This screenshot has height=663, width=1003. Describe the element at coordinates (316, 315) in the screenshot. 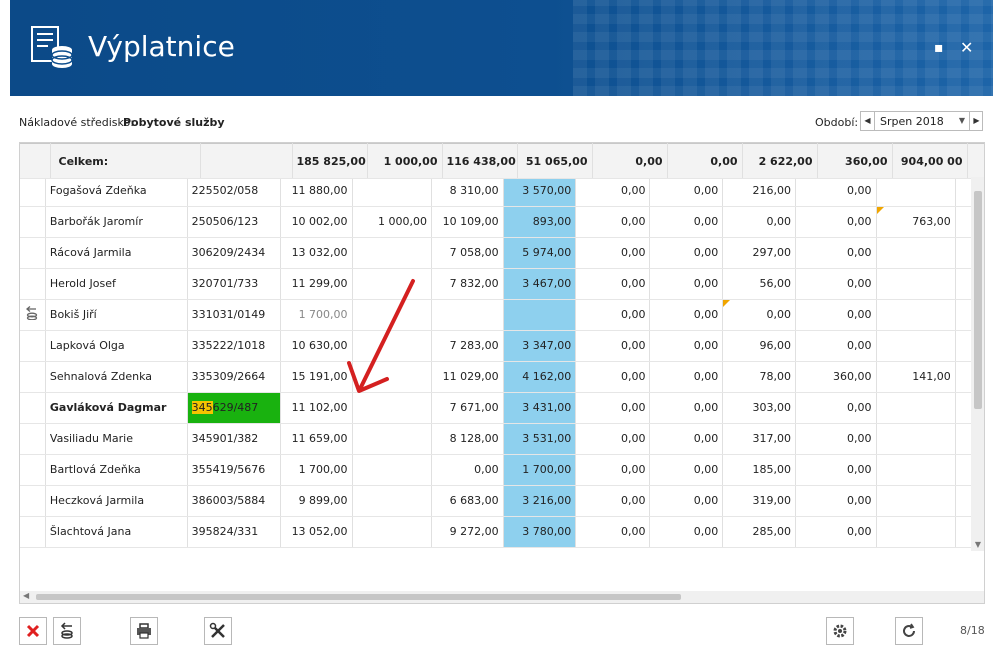

I see `cell-prijmy: 1 700,00` at that location.